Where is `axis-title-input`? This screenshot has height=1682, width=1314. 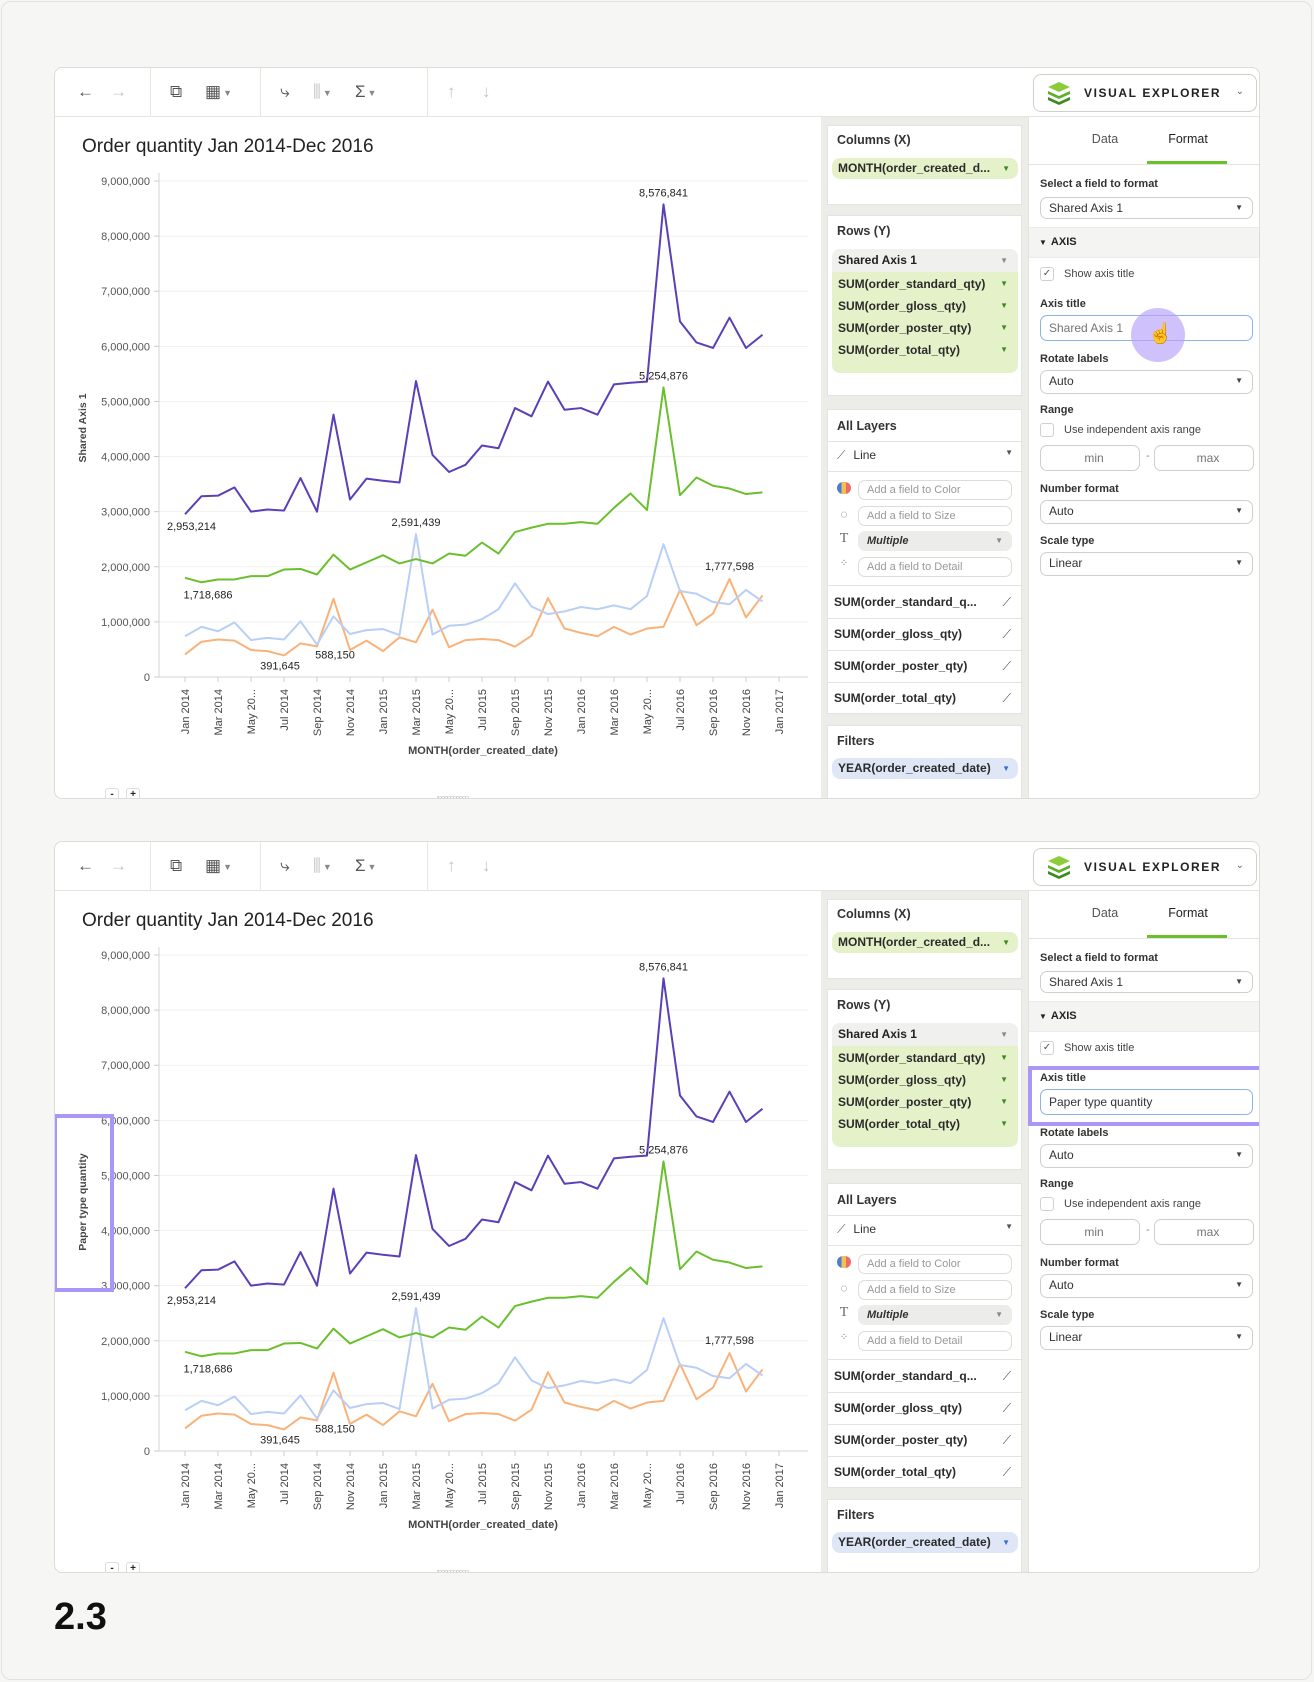
axis-title-input is located at coordinates (1146, 1102).